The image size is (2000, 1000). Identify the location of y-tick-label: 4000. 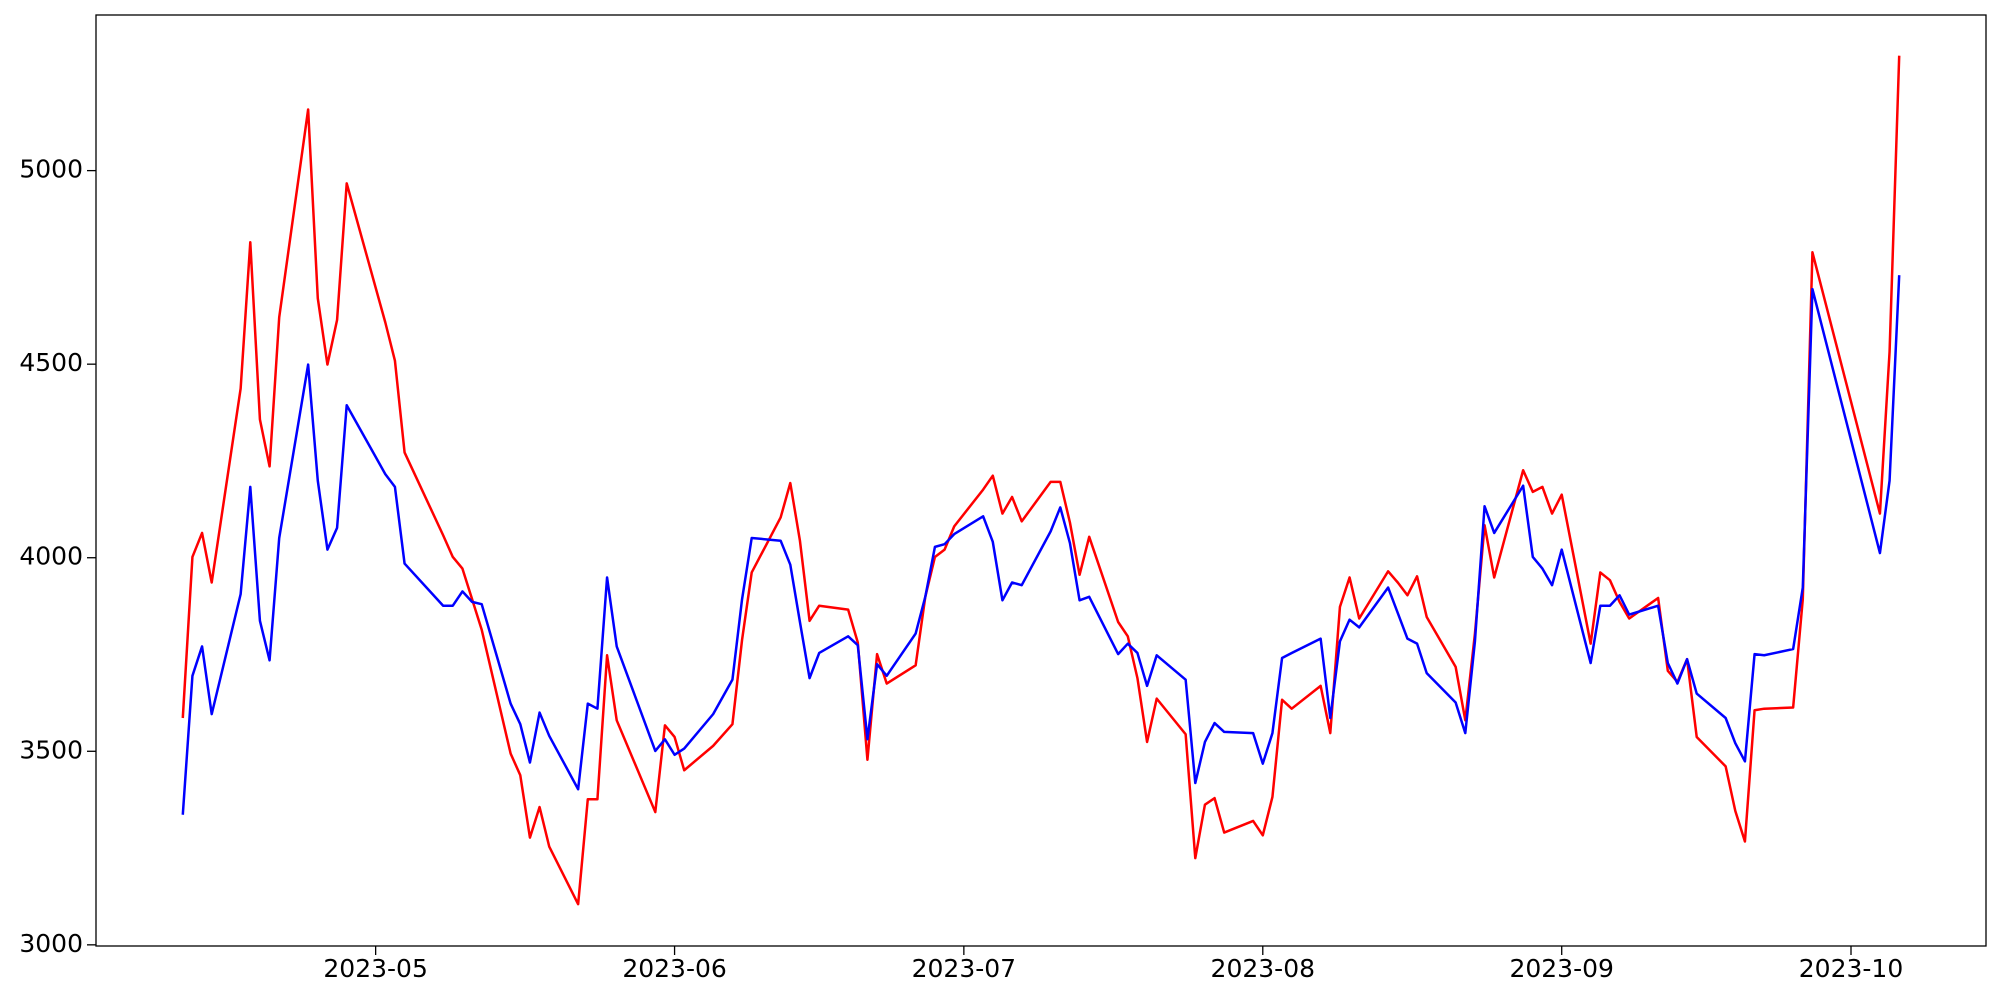
(51, 556).